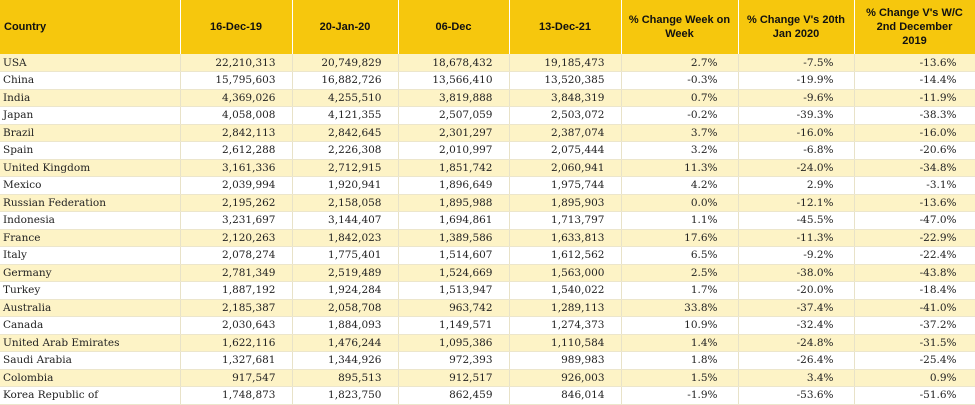 The width and height of the screenshot is (975, 405). What do you see at coordinates (454, 150) in the screenshot?
I see `dec-06-cell: 2,010,997` at bounding box center [454, 150].